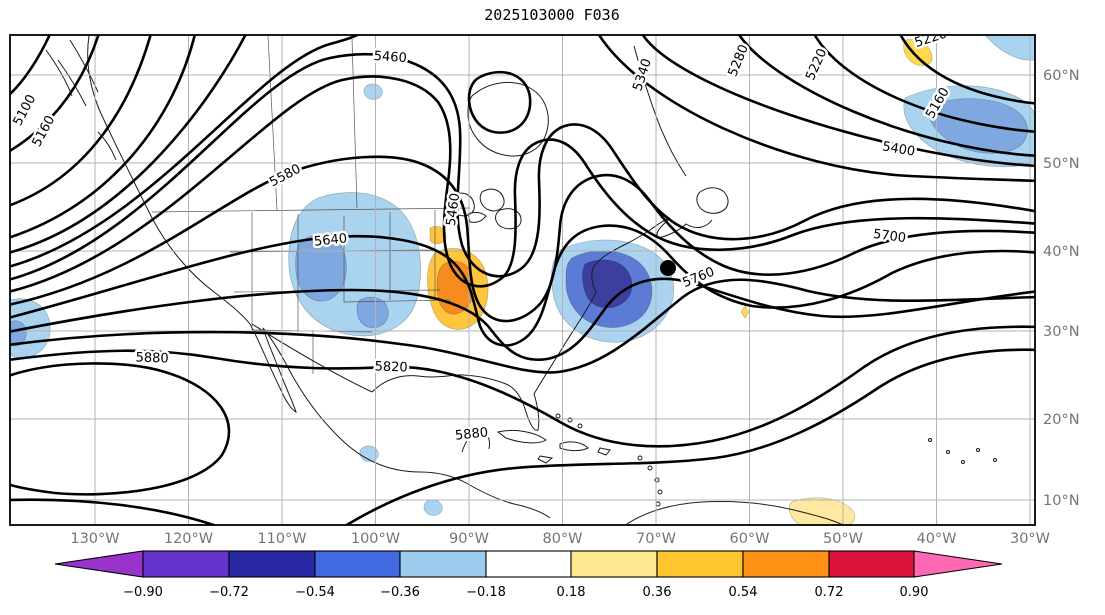 The height and width of the screenshot is (615, 1105). Describe the element at coordinates (285, 176) in the screenshot. I see `contour-label: 5580` at that location.